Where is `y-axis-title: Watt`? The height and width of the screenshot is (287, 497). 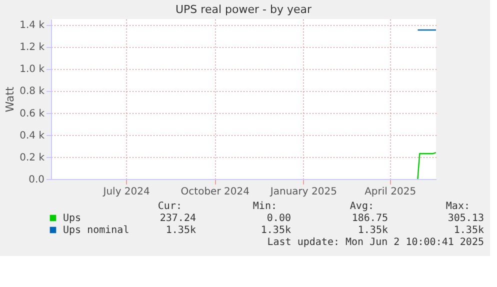
y-axis-title: Watt is located at coordinates (10, 99).